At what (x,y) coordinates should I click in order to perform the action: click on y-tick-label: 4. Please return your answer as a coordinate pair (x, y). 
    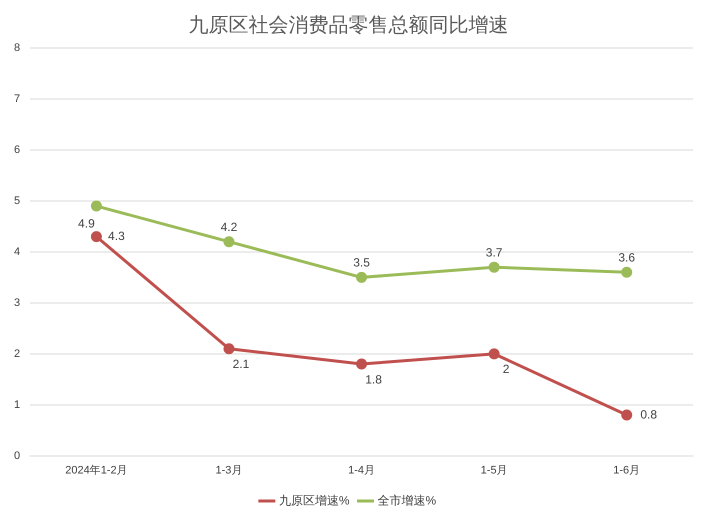
    Looking at the image, I should click on (17, 252).